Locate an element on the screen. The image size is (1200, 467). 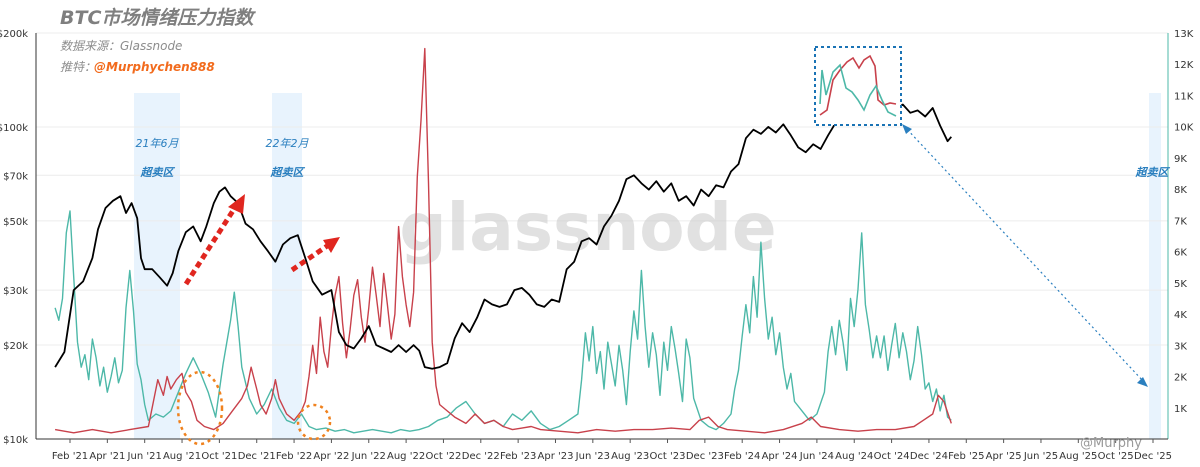
x-tick-label: Feb '21 is located at coordinates (70, 456).